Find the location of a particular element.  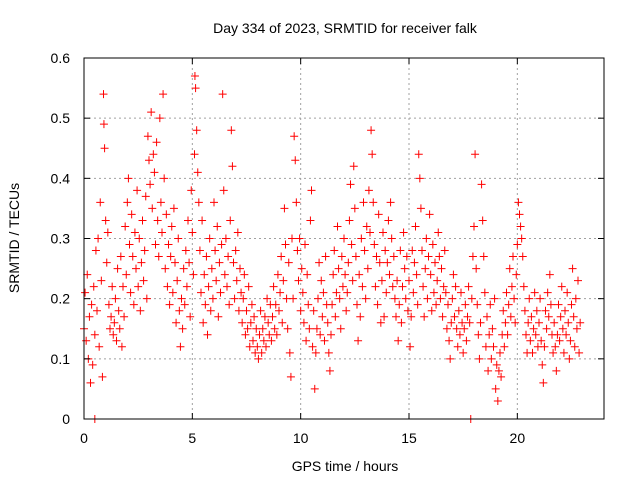

x-axis-label: GPS time / hours is located at coordinates (345, 466).